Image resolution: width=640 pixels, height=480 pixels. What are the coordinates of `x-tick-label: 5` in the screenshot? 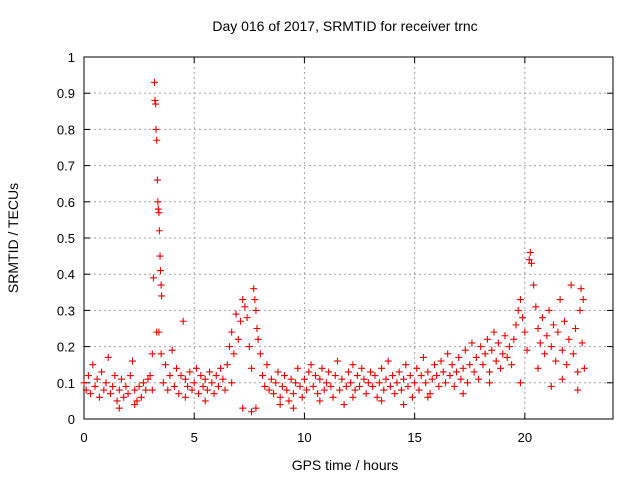 It's located at (194, 437).